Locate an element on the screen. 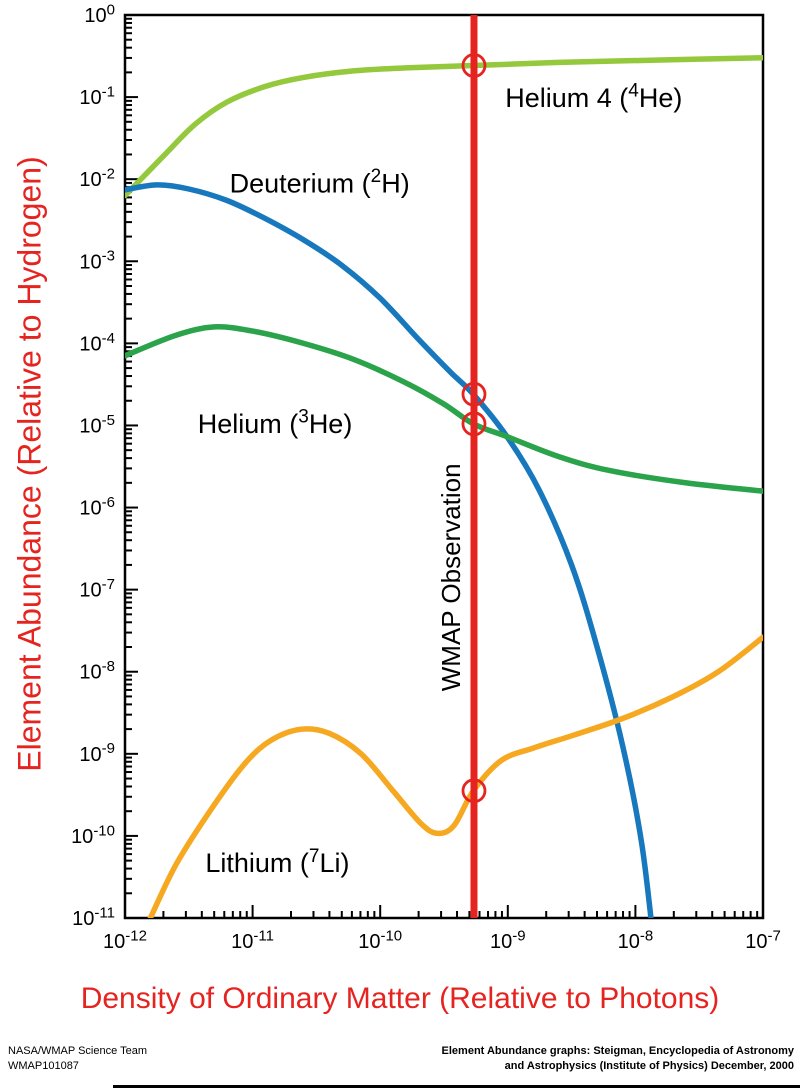  wmap-observation-label: WMAP Observation is located at coordinates (451, 577).